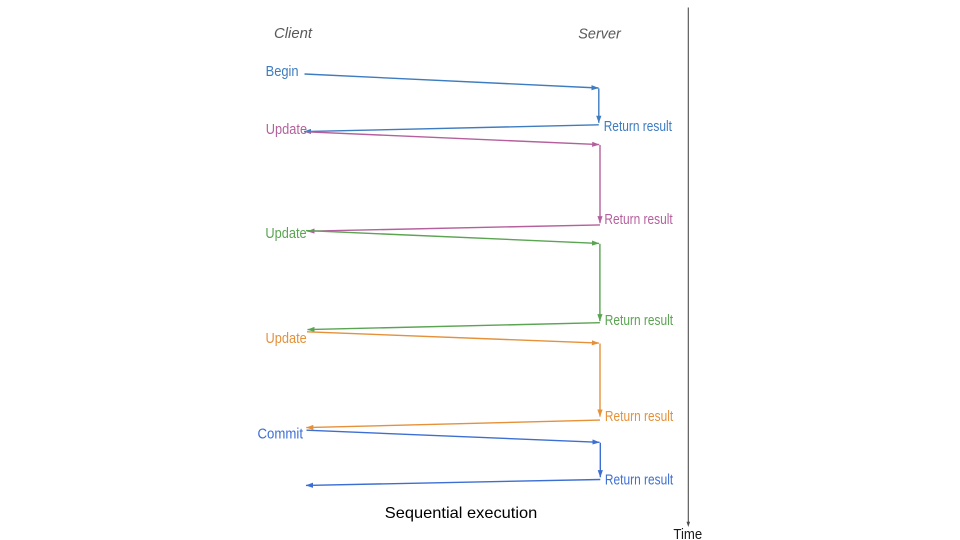 This screenshot has height=540, width=960. I want to click on svg-text: Time, so click(687, 533).